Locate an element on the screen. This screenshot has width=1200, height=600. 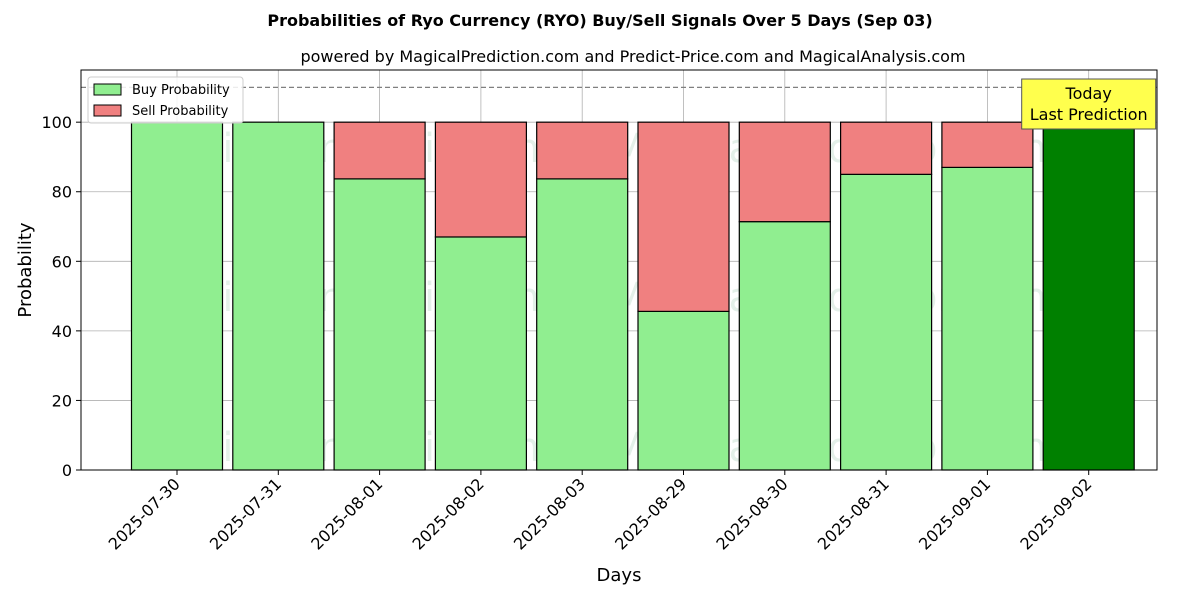
x-tick-label: 2025-07-30 is located at coordinates (144, 513).